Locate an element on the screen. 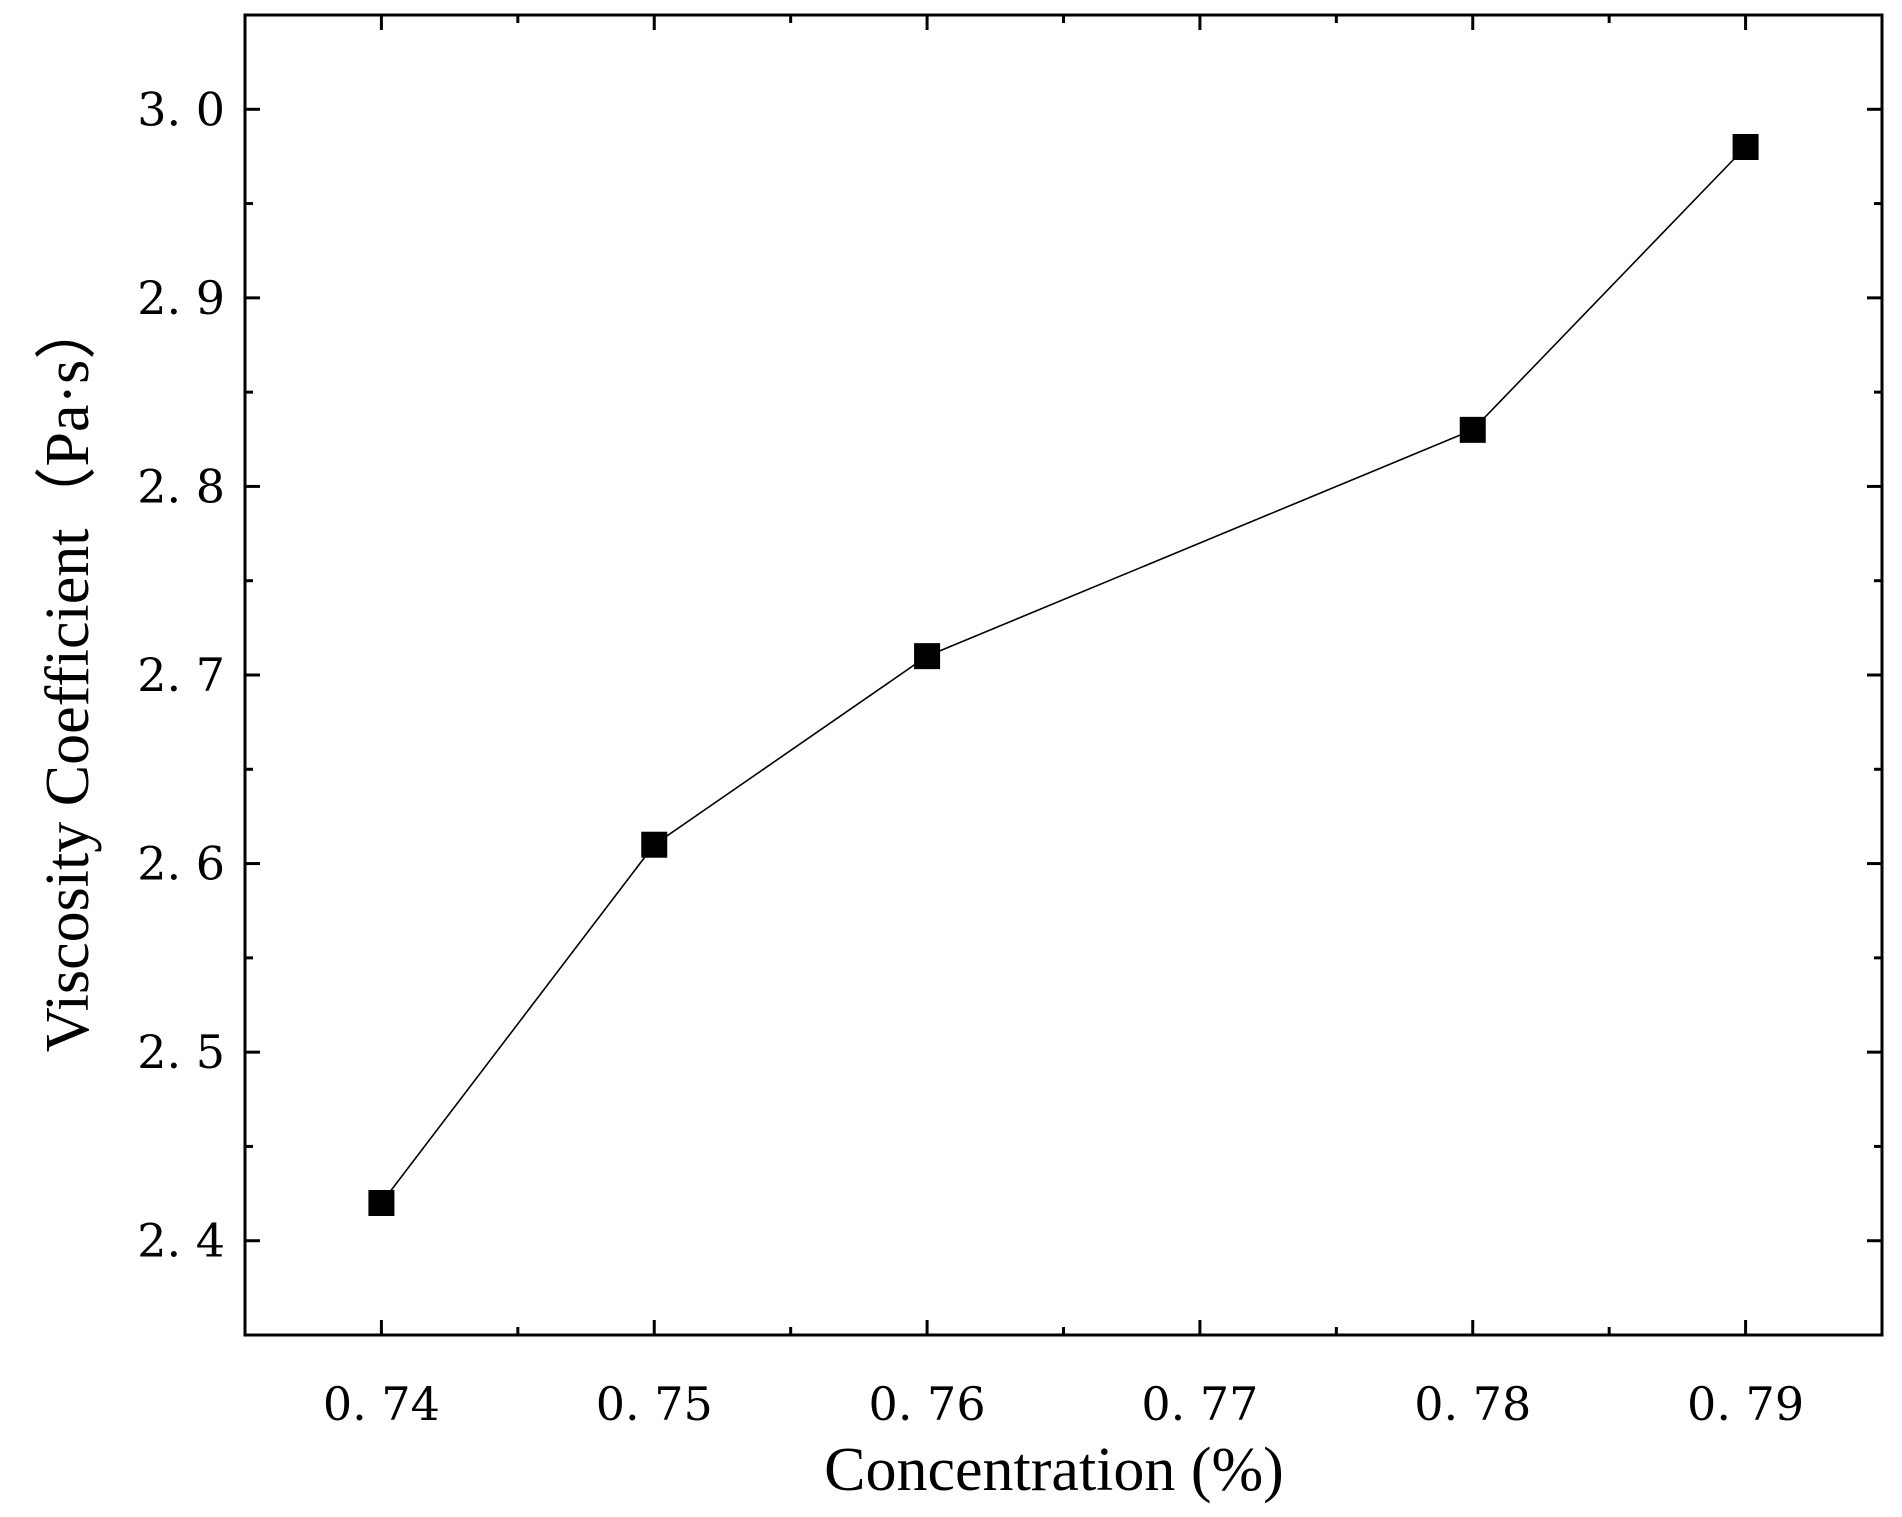 The width and height of the screenshot is (1902, 1517). y-tick-label: 2. 5 is located at coordinates (181, 1052).